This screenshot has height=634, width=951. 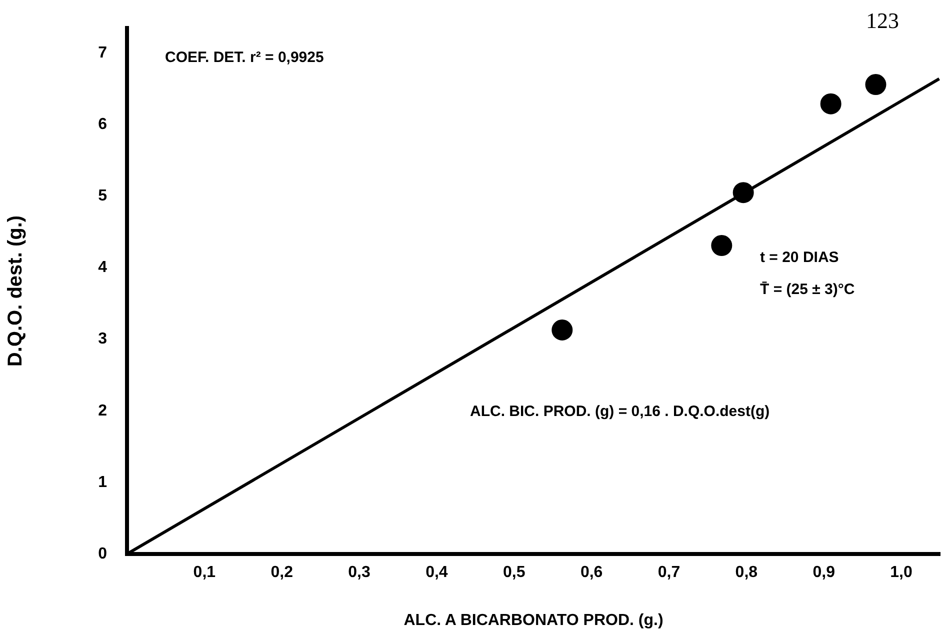 What do you see at coordinates (103, 553) in the screenshot?
I see `y-tick-label: 0` at bounding box center [103, 553].